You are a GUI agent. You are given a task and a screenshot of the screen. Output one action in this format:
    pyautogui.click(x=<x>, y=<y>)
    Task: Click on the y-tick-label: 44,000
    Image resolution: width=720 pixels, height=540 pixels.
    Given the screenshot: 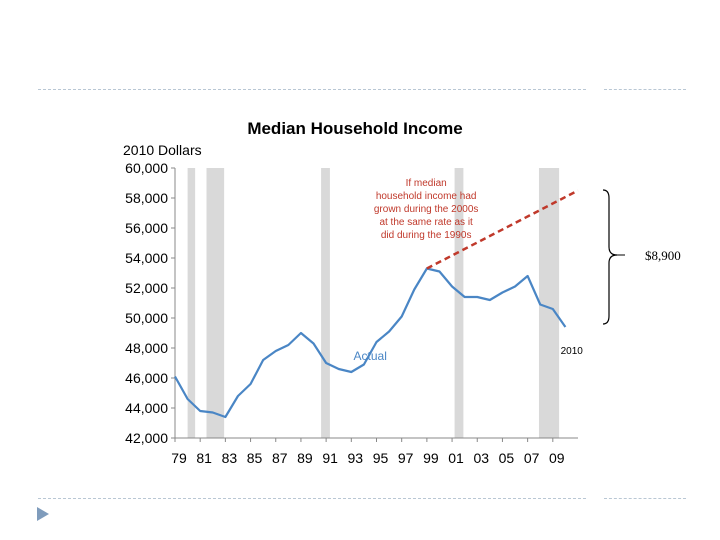 What is the action you would take?
    pyautogui.click(x=146, y=408)
    